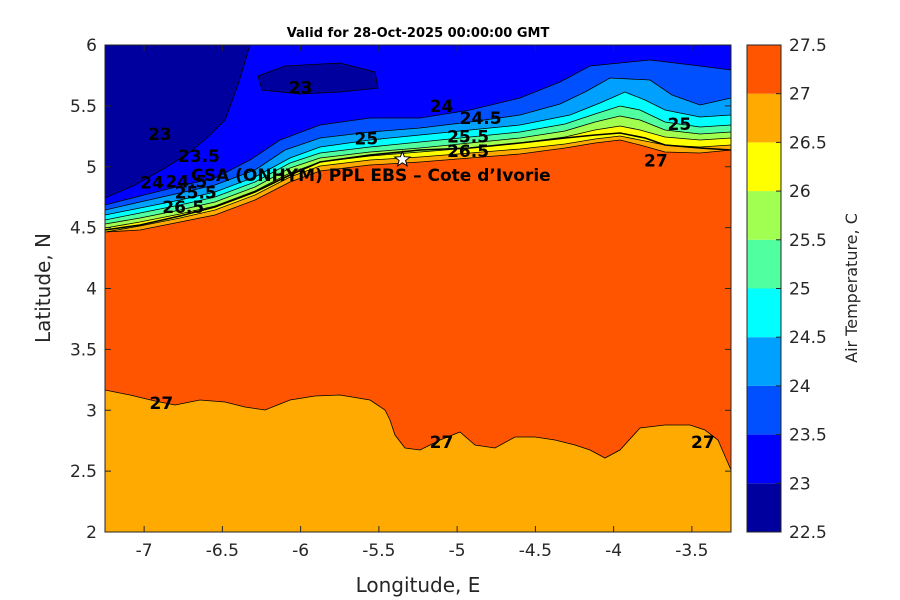 The height and width of the screenshot is (600, 900). Describe the element at coordinates (808, 338) in the screenshot. I see `colorbar-tick-label: 24.5` at that location.